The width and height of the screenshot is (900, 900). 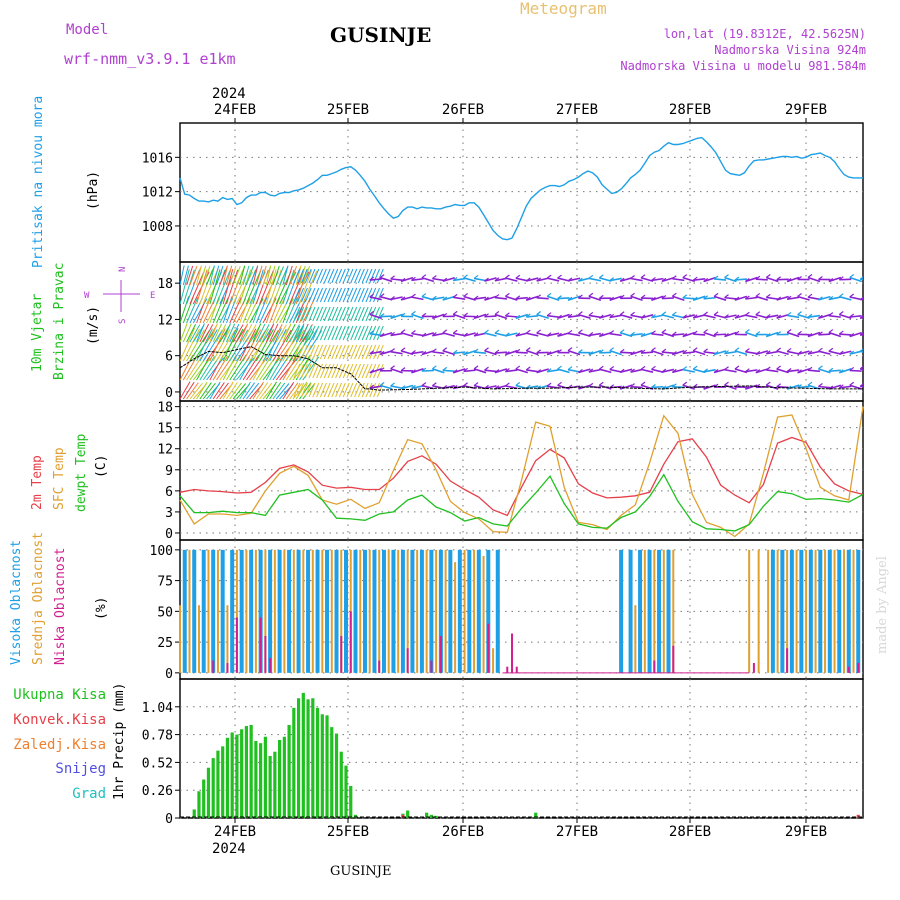 I want to click on top-day-label: 28FEB, so click(x=690, y=110).